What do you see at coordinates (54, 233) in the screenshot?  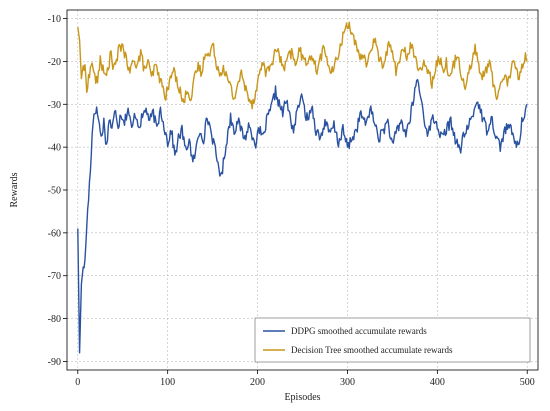 I see `y-tick-label: -60` at bounding box center [54, 233].